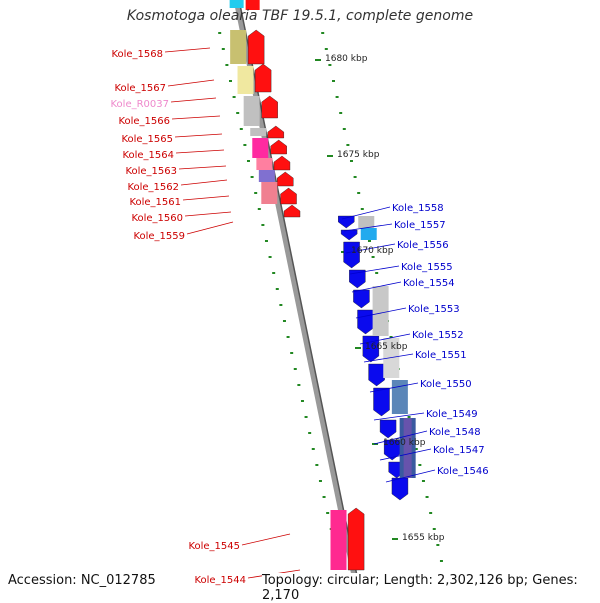  What do you see at coordinates (140, 88) in the screenshot?
I see `gene-label-kole-1567: Kole_1567` at bounding box center [140, 88].